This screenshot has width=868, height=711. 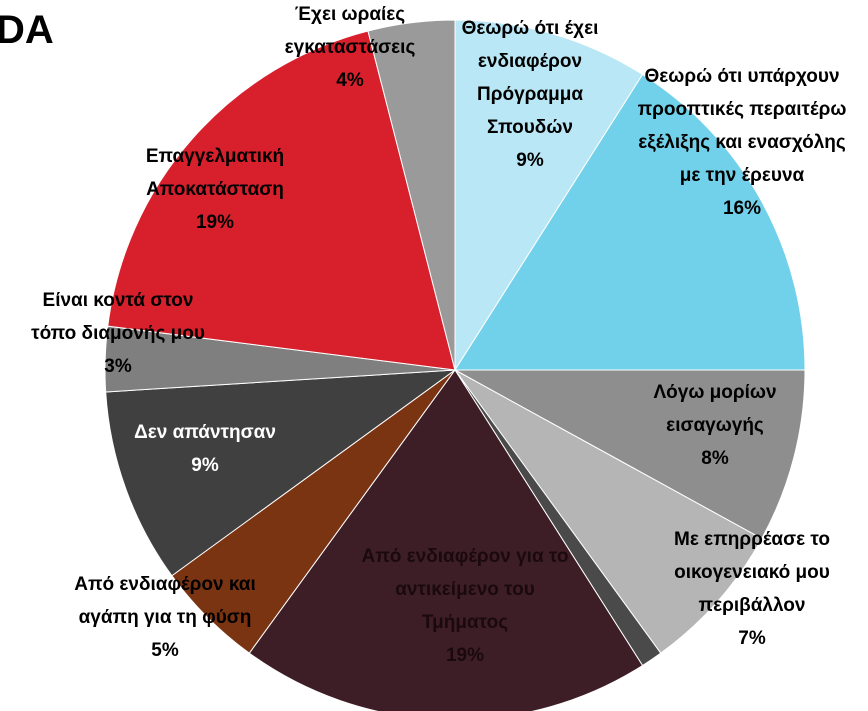 What do you see at coordinates (118, 317) in the screenshot?
I see `category-label: Είναι κοντά στον τόπο διαμονής μου` at bounding box center [118, 317].